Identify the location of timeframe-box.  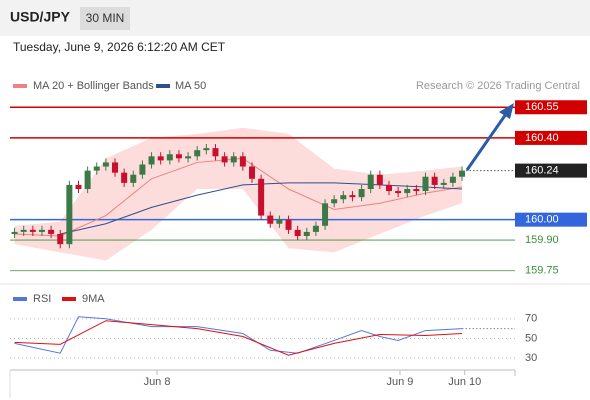
(105, 18).